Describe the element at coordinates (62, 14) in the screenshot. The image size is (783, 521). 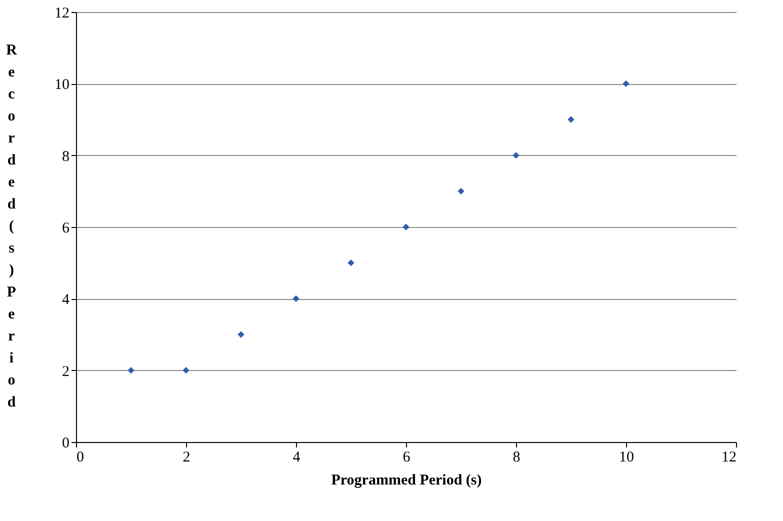
I see `y-tick-label: 12` at that location.